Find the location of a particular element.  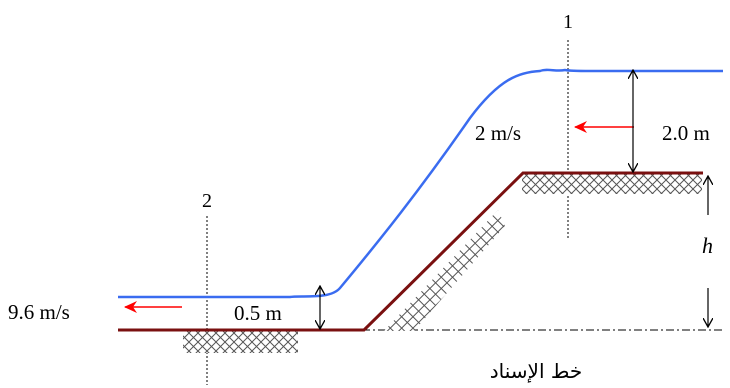

section-label-2: 2 is located at coordinates (207, 201).